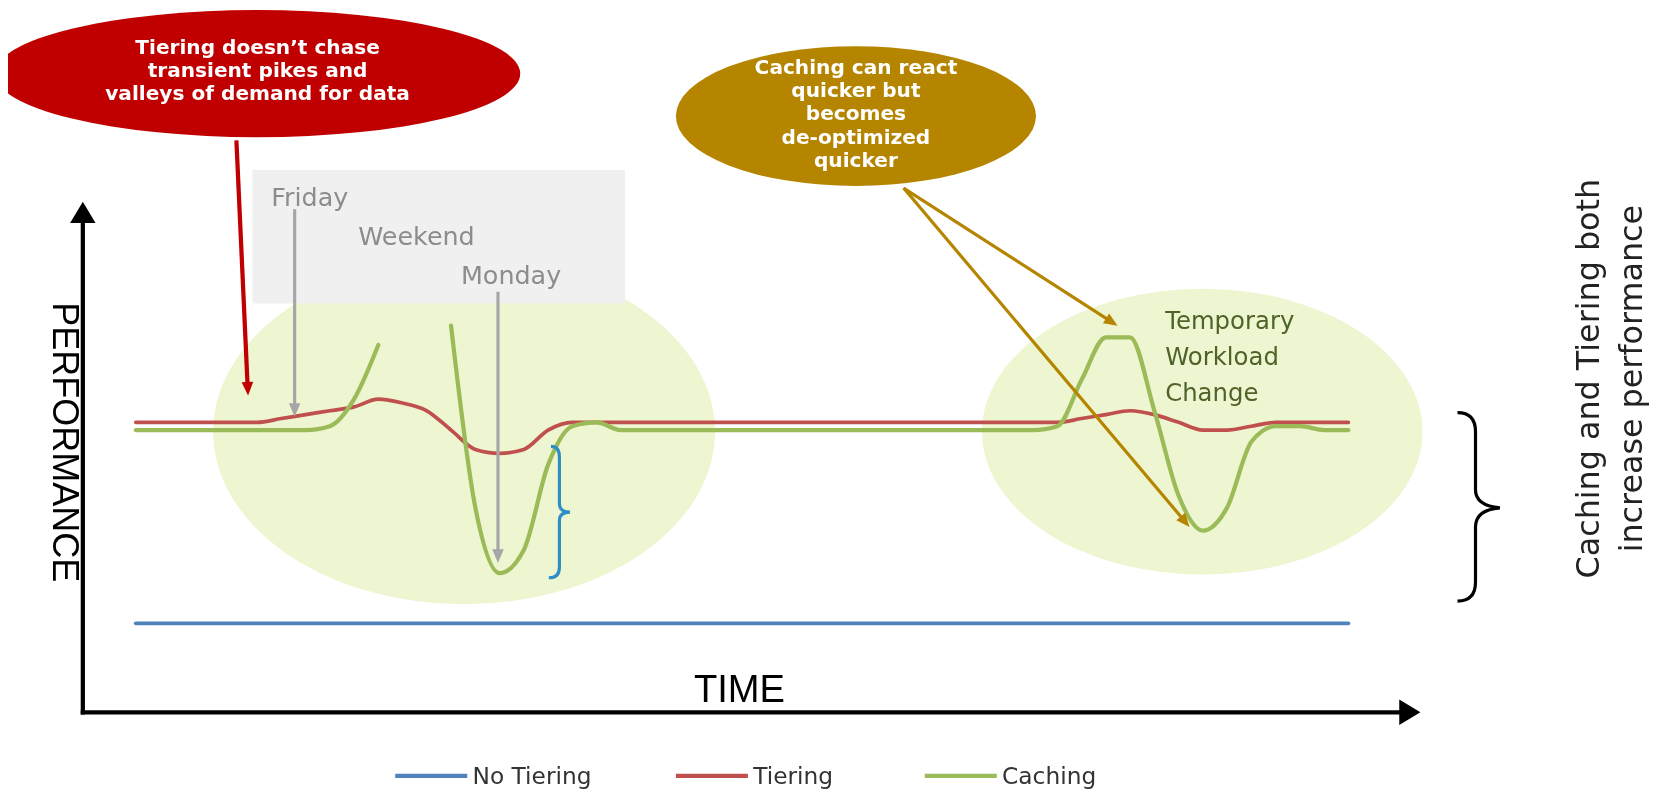 The height and width of the screenshot is (797, 1678). I want to click on text: Weekend, so click(416, 236).